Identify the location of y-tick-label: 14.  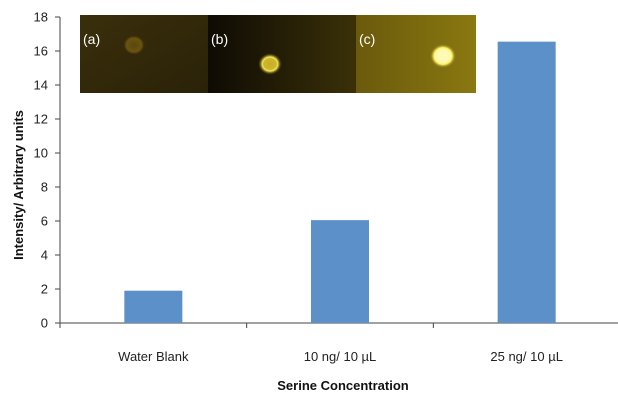
(41, 85).